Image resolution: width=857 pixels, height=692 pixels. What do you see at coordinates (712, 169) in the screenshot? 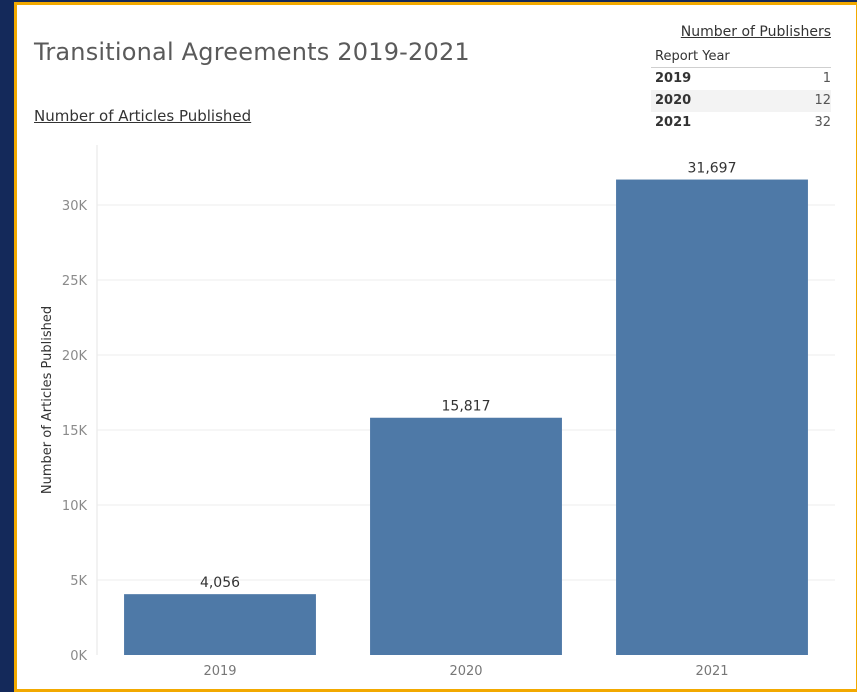
I see `bar-data-label: 31,697` at bounding box center [712, 169].